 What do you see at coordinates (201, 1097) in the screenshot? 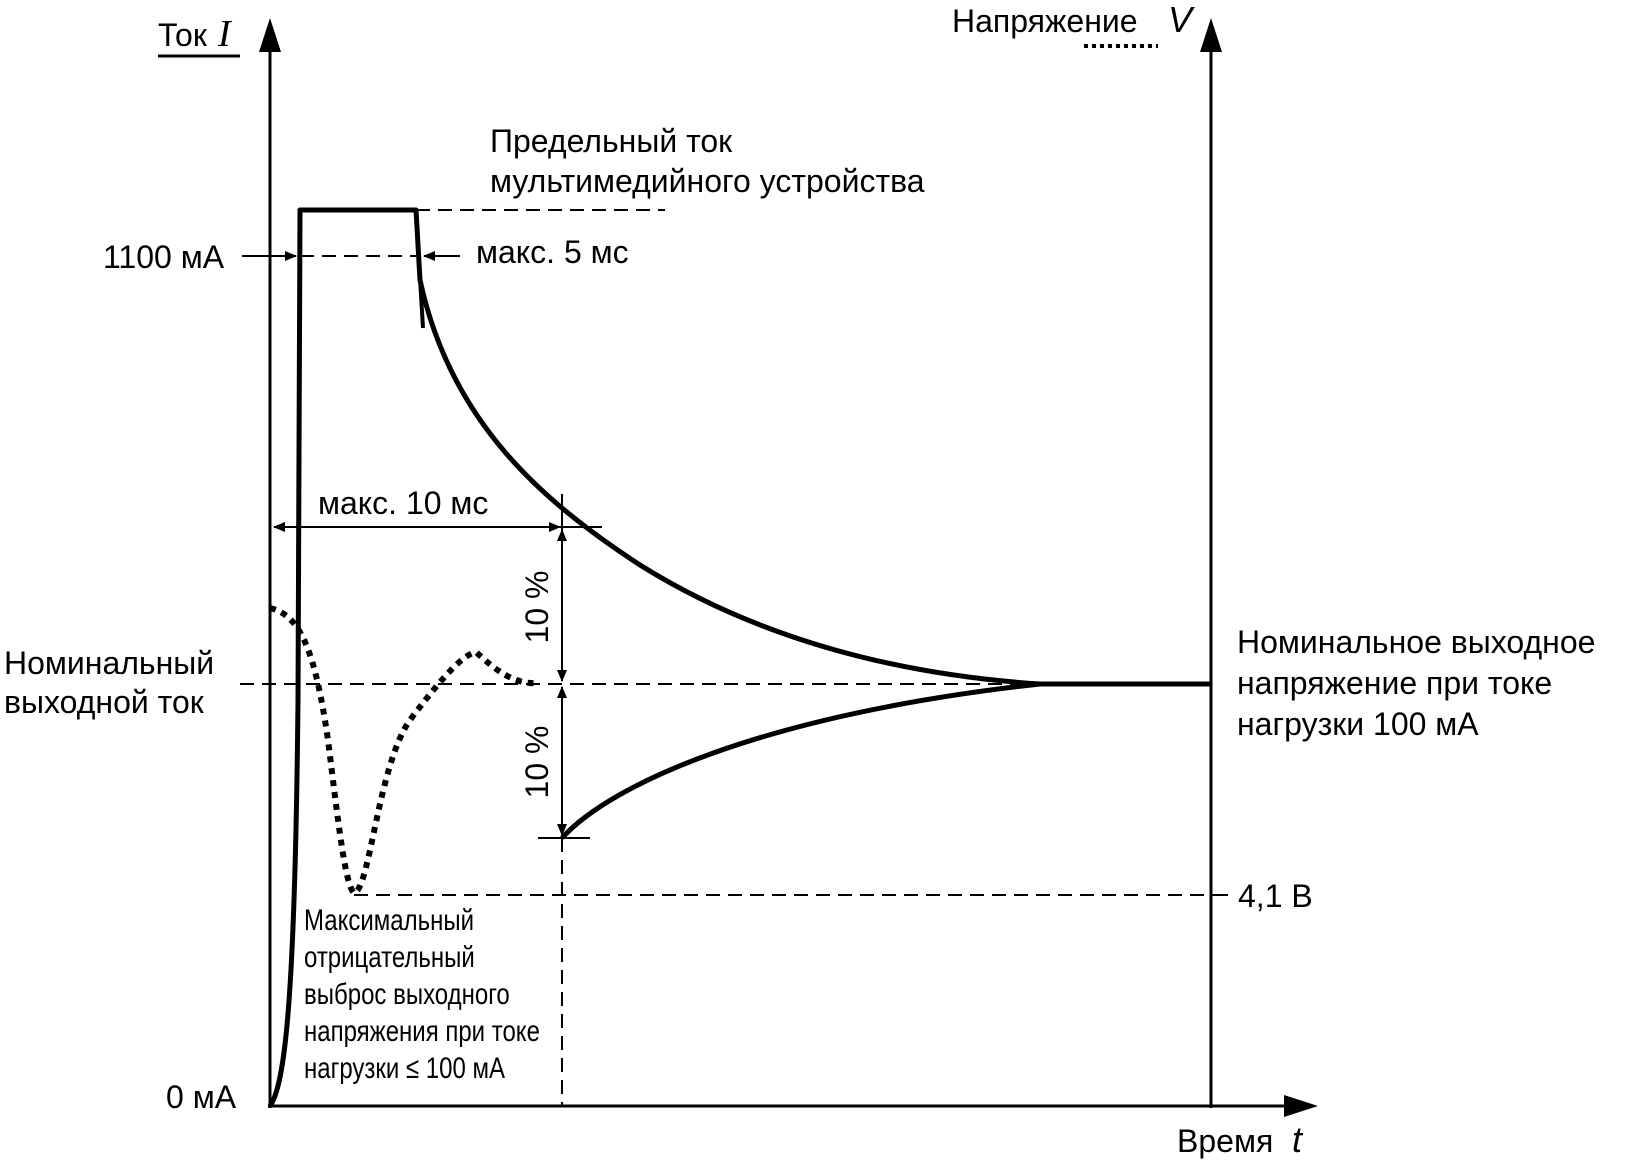
I see `current-zero-label: 0 мА` at bounding box center [201, 1097].